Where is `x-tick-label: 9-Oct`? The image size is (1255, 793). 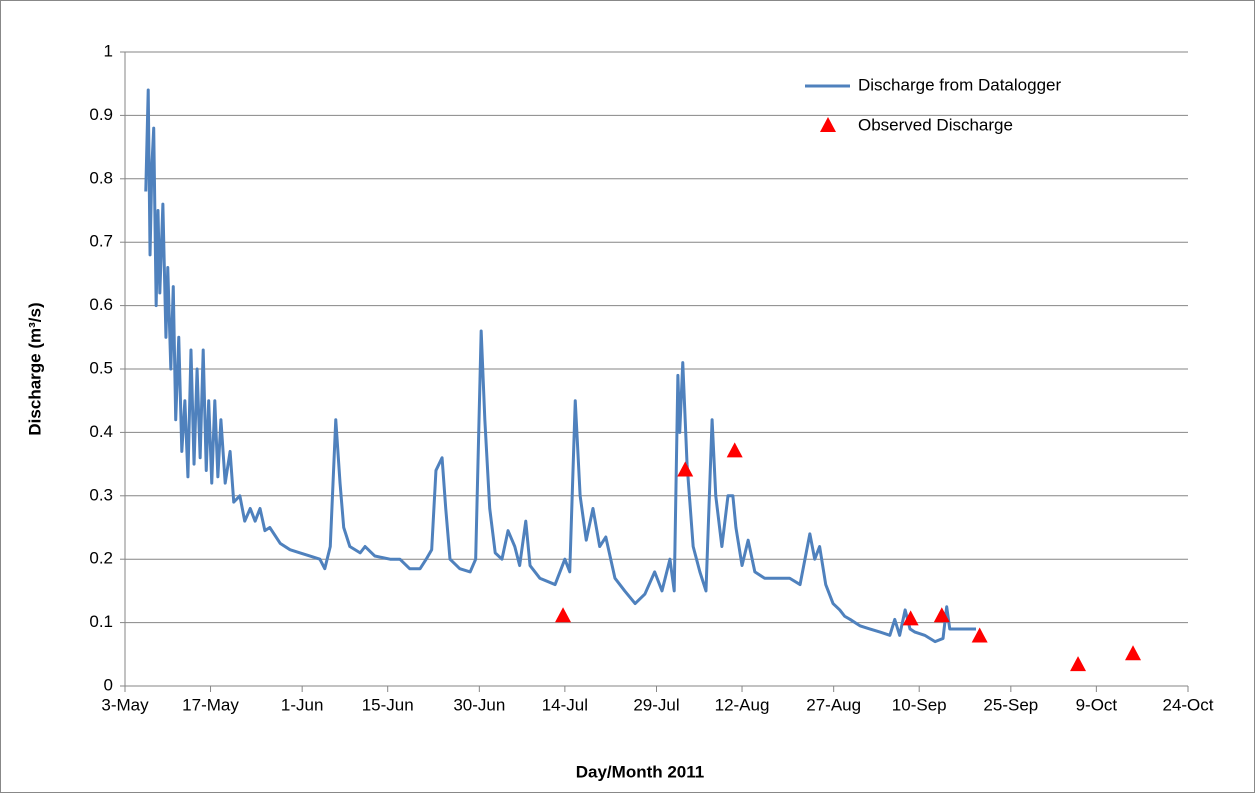 x-tick-label: 9-Oct is located at coordinates (1097, 704).